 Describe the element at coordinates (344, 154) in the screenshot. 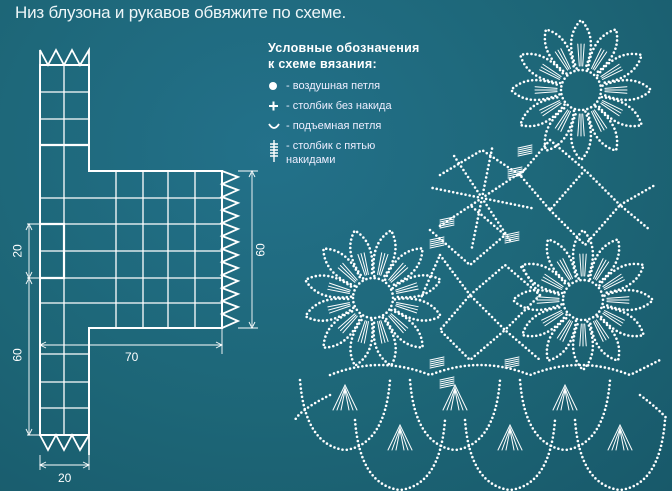

I see `legend-item-dtr5: - столбик с пятью накидами` at that location.